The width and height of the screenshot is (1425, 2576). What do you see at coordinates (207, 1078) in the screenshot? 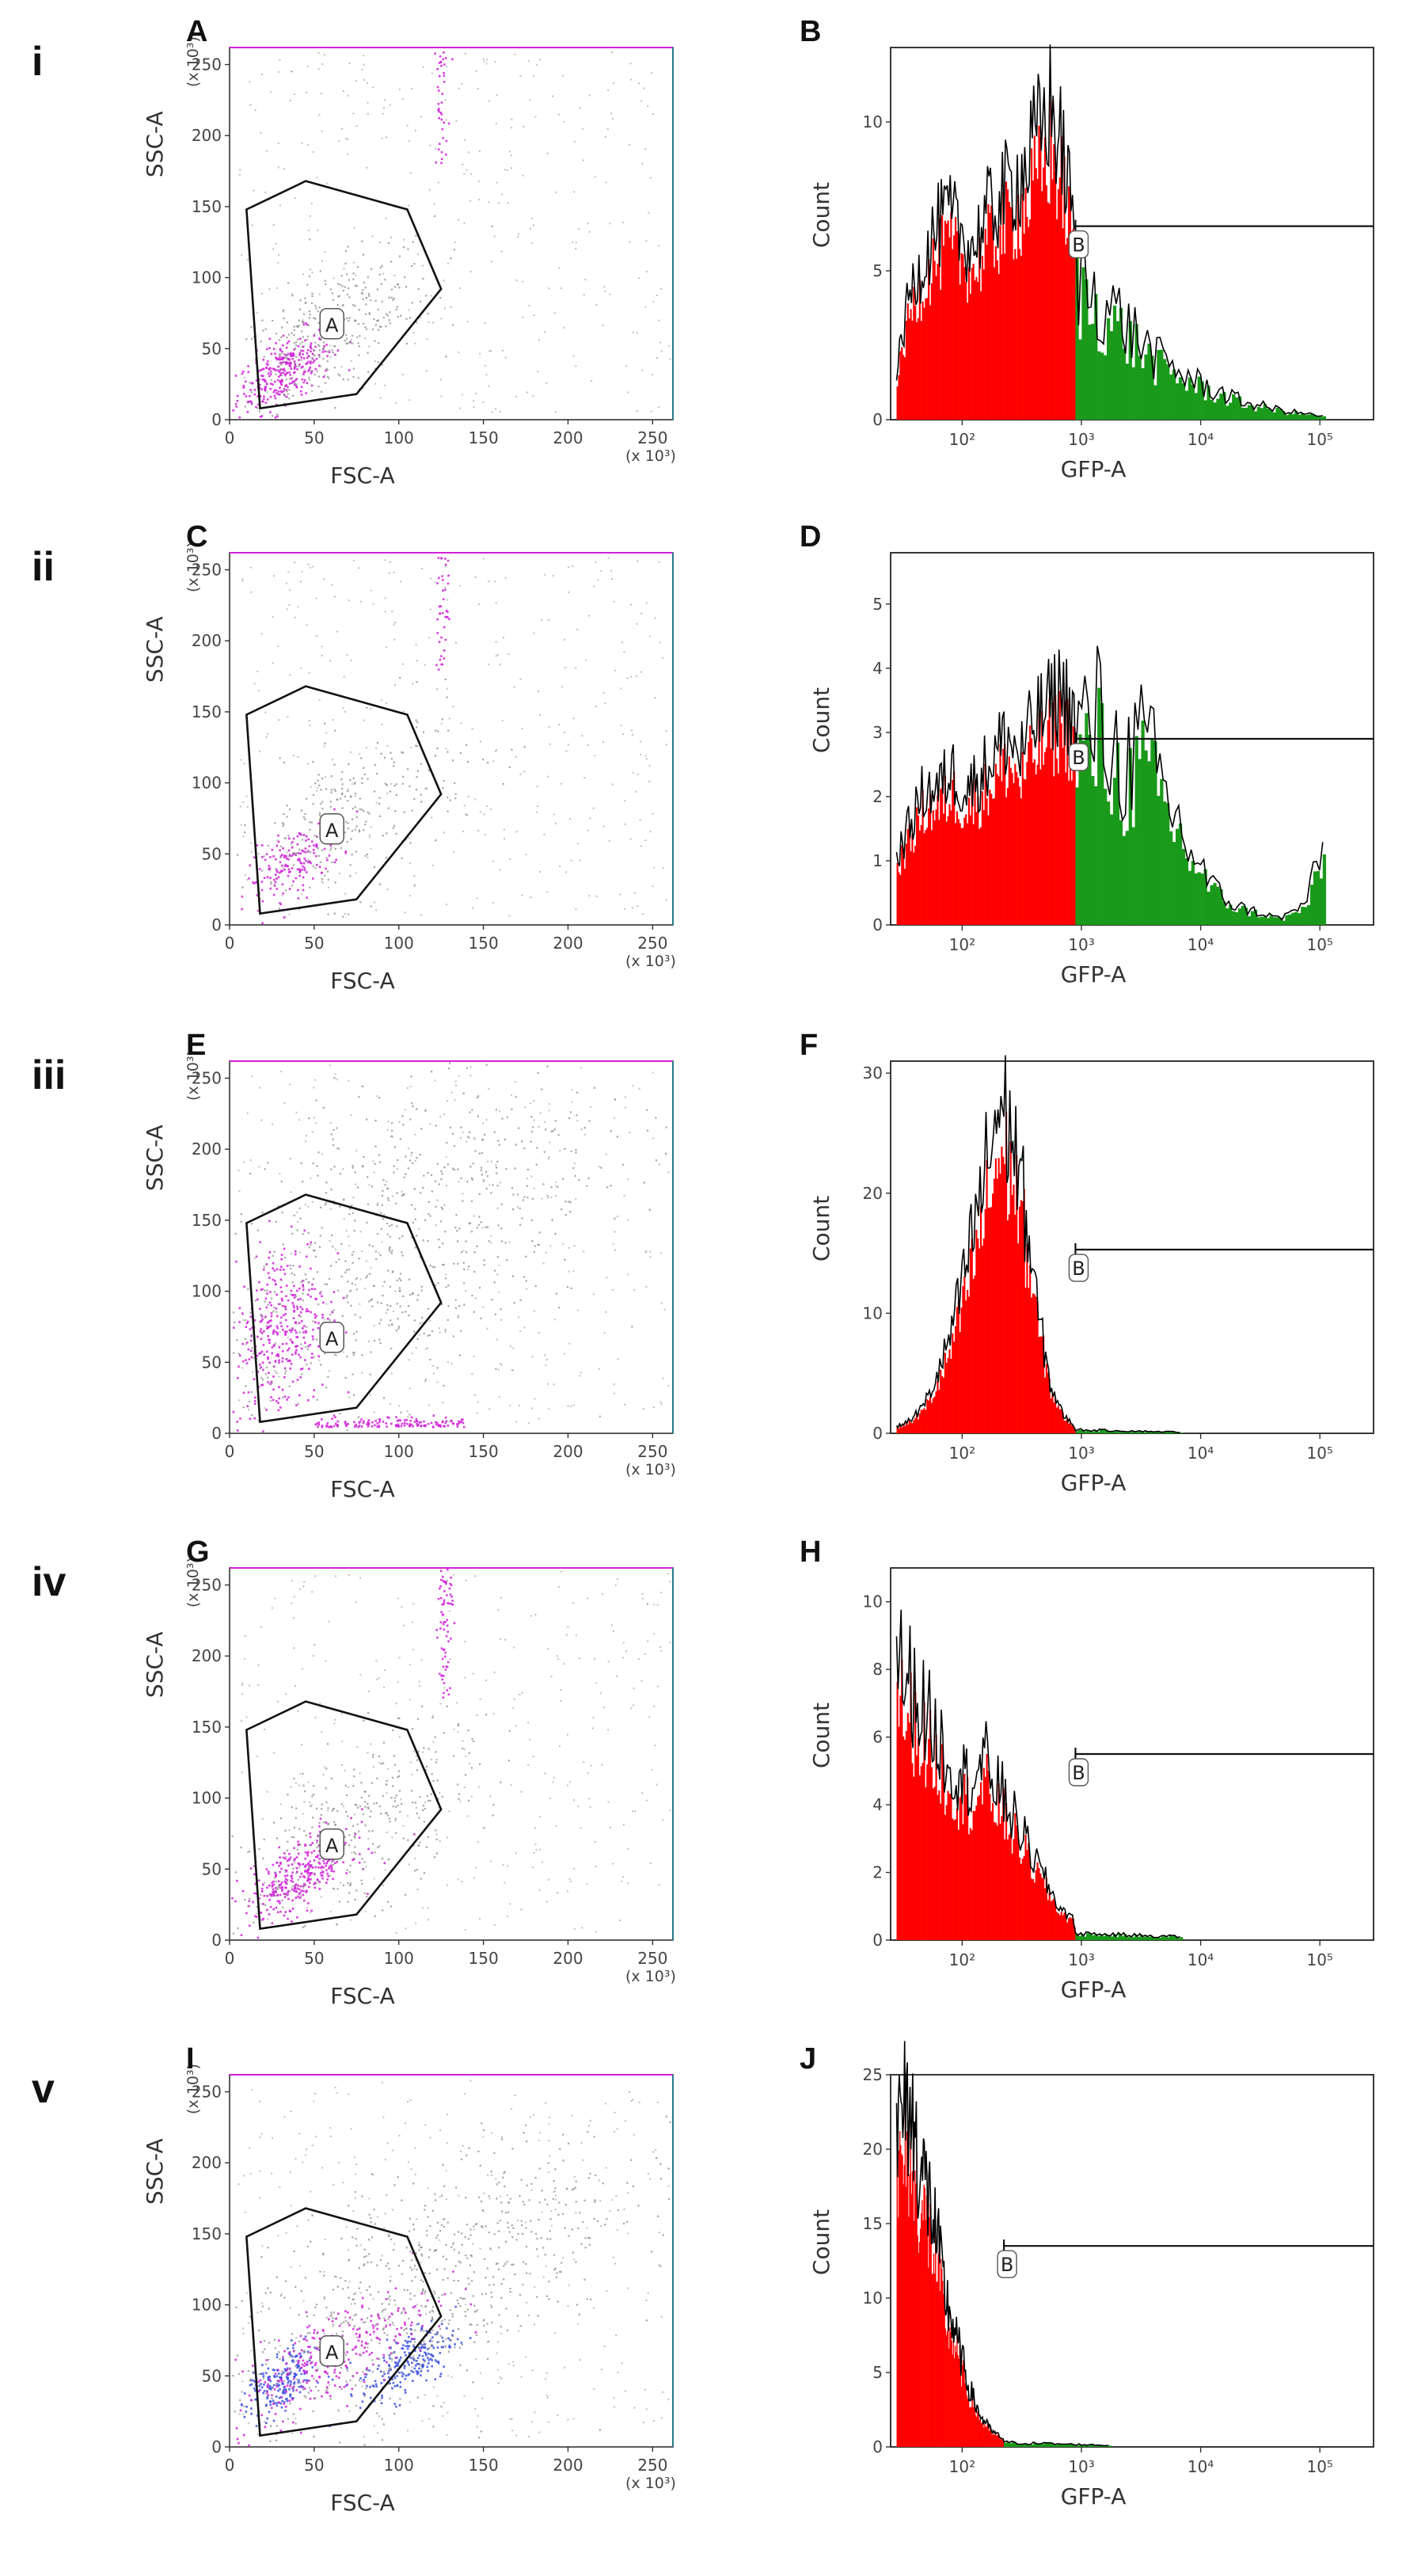
I see `y-tick-label: 250` at bounding box center [207, 1078].